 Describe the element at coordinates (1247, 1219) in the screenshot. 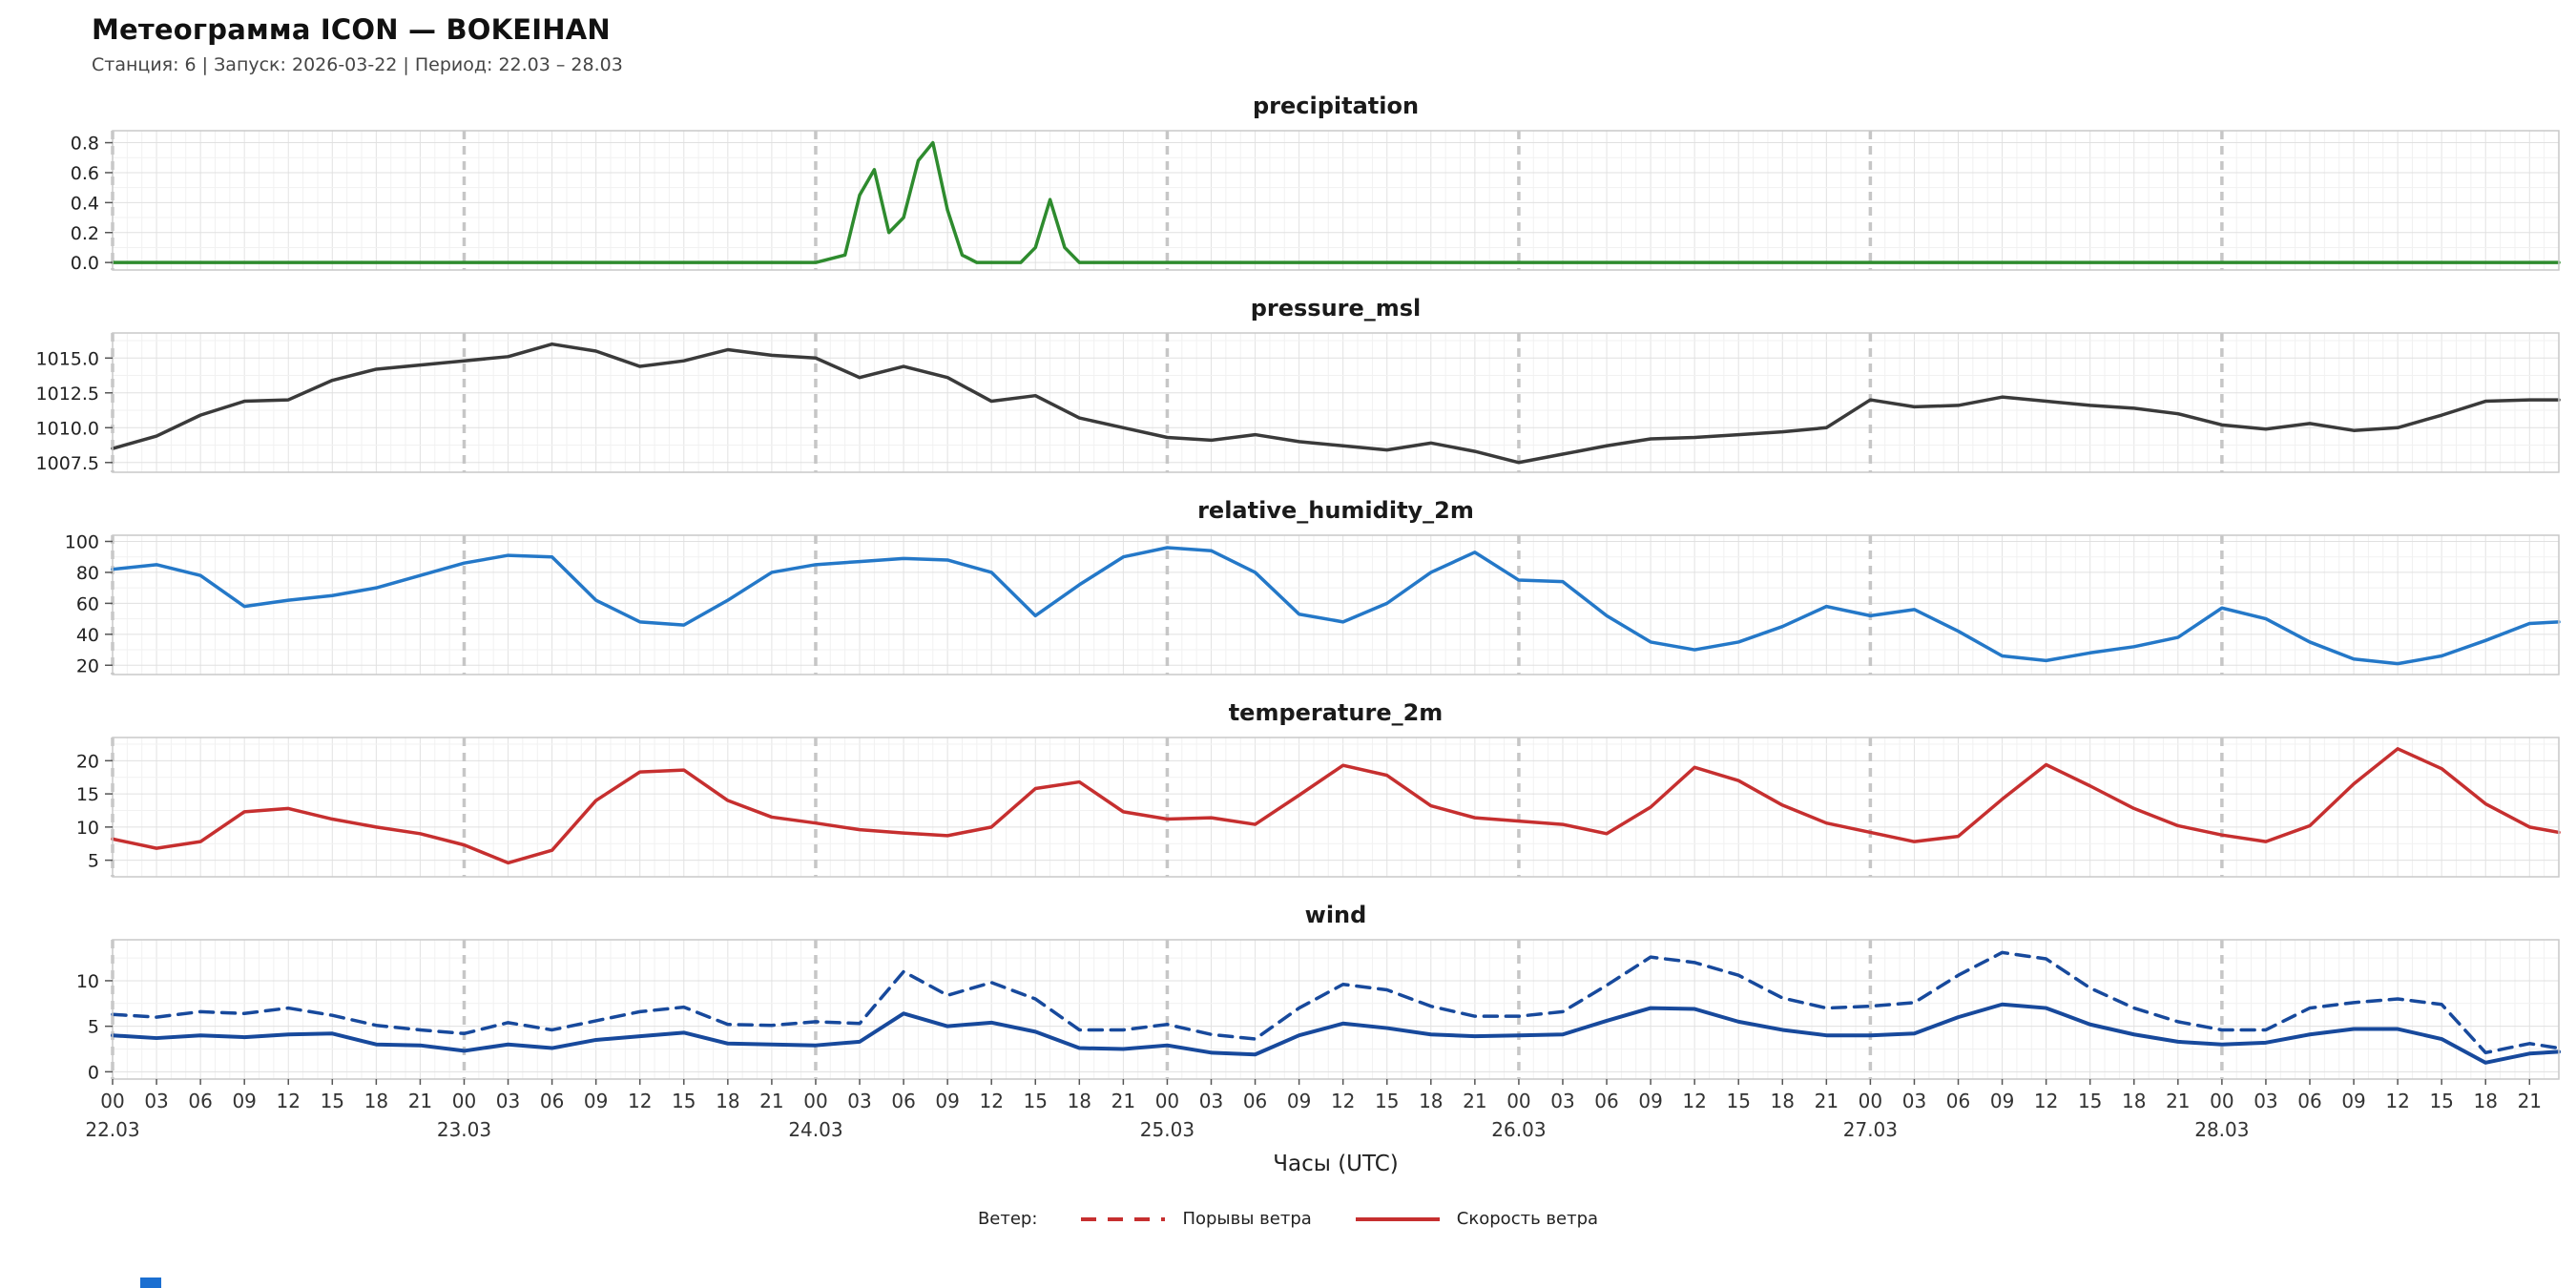

I see `gusts-label: Порывы ветра` at that location.